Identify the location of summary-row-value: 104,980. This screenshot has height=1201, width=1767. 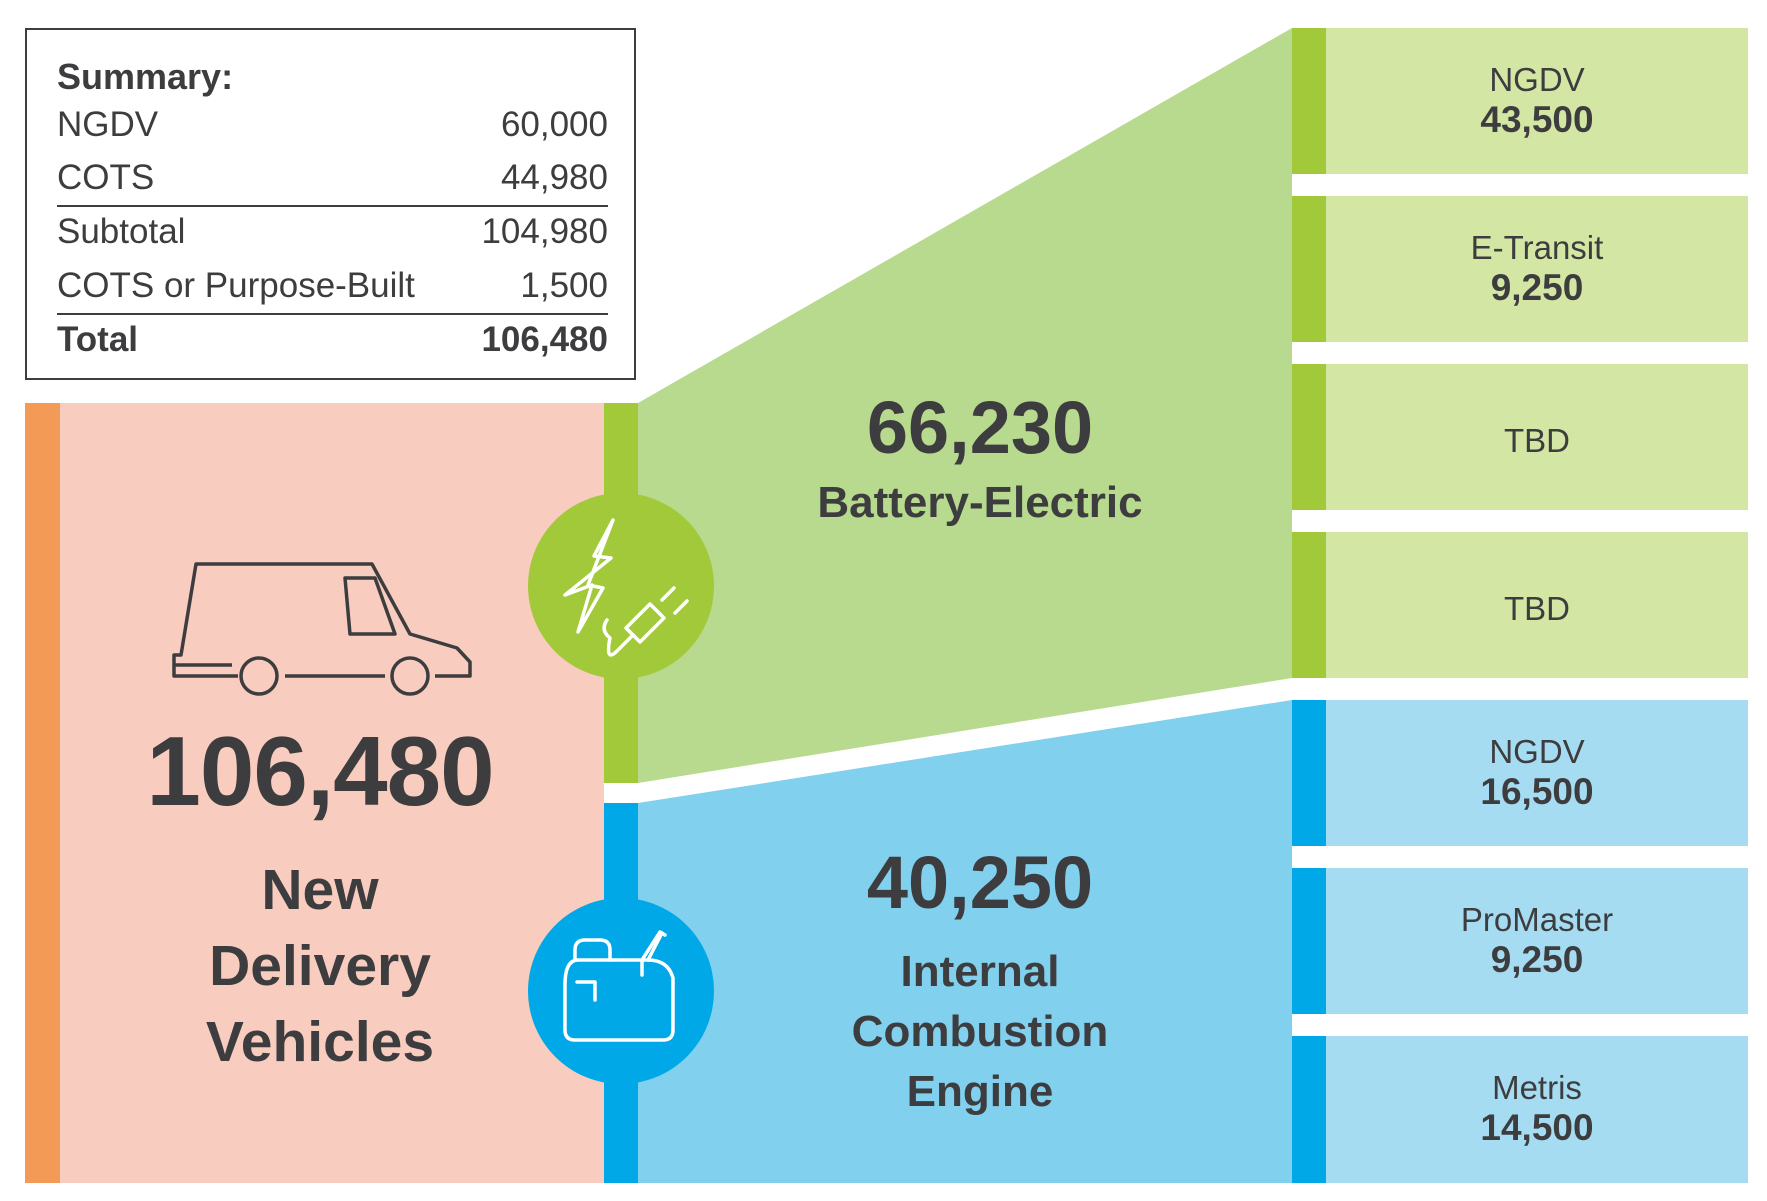
(544, 231).